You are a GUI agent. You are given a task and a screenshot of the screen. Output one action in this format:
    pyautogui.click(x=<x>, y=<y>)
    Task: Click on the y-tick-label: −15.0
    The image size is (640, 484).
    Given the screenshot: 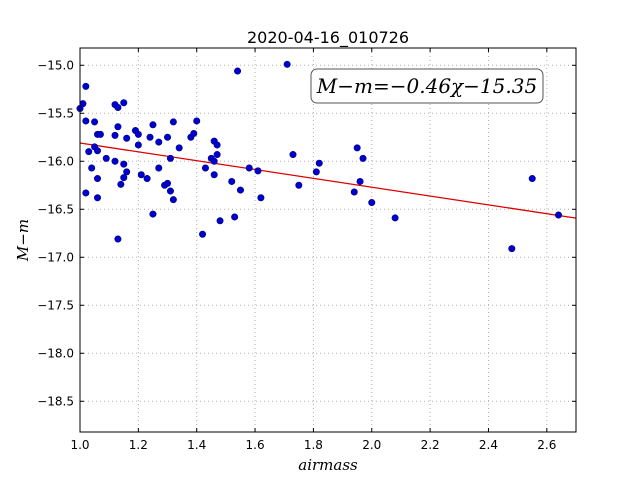 What is the action you would take?
    pyautogui.click(x=55, y=65)
    